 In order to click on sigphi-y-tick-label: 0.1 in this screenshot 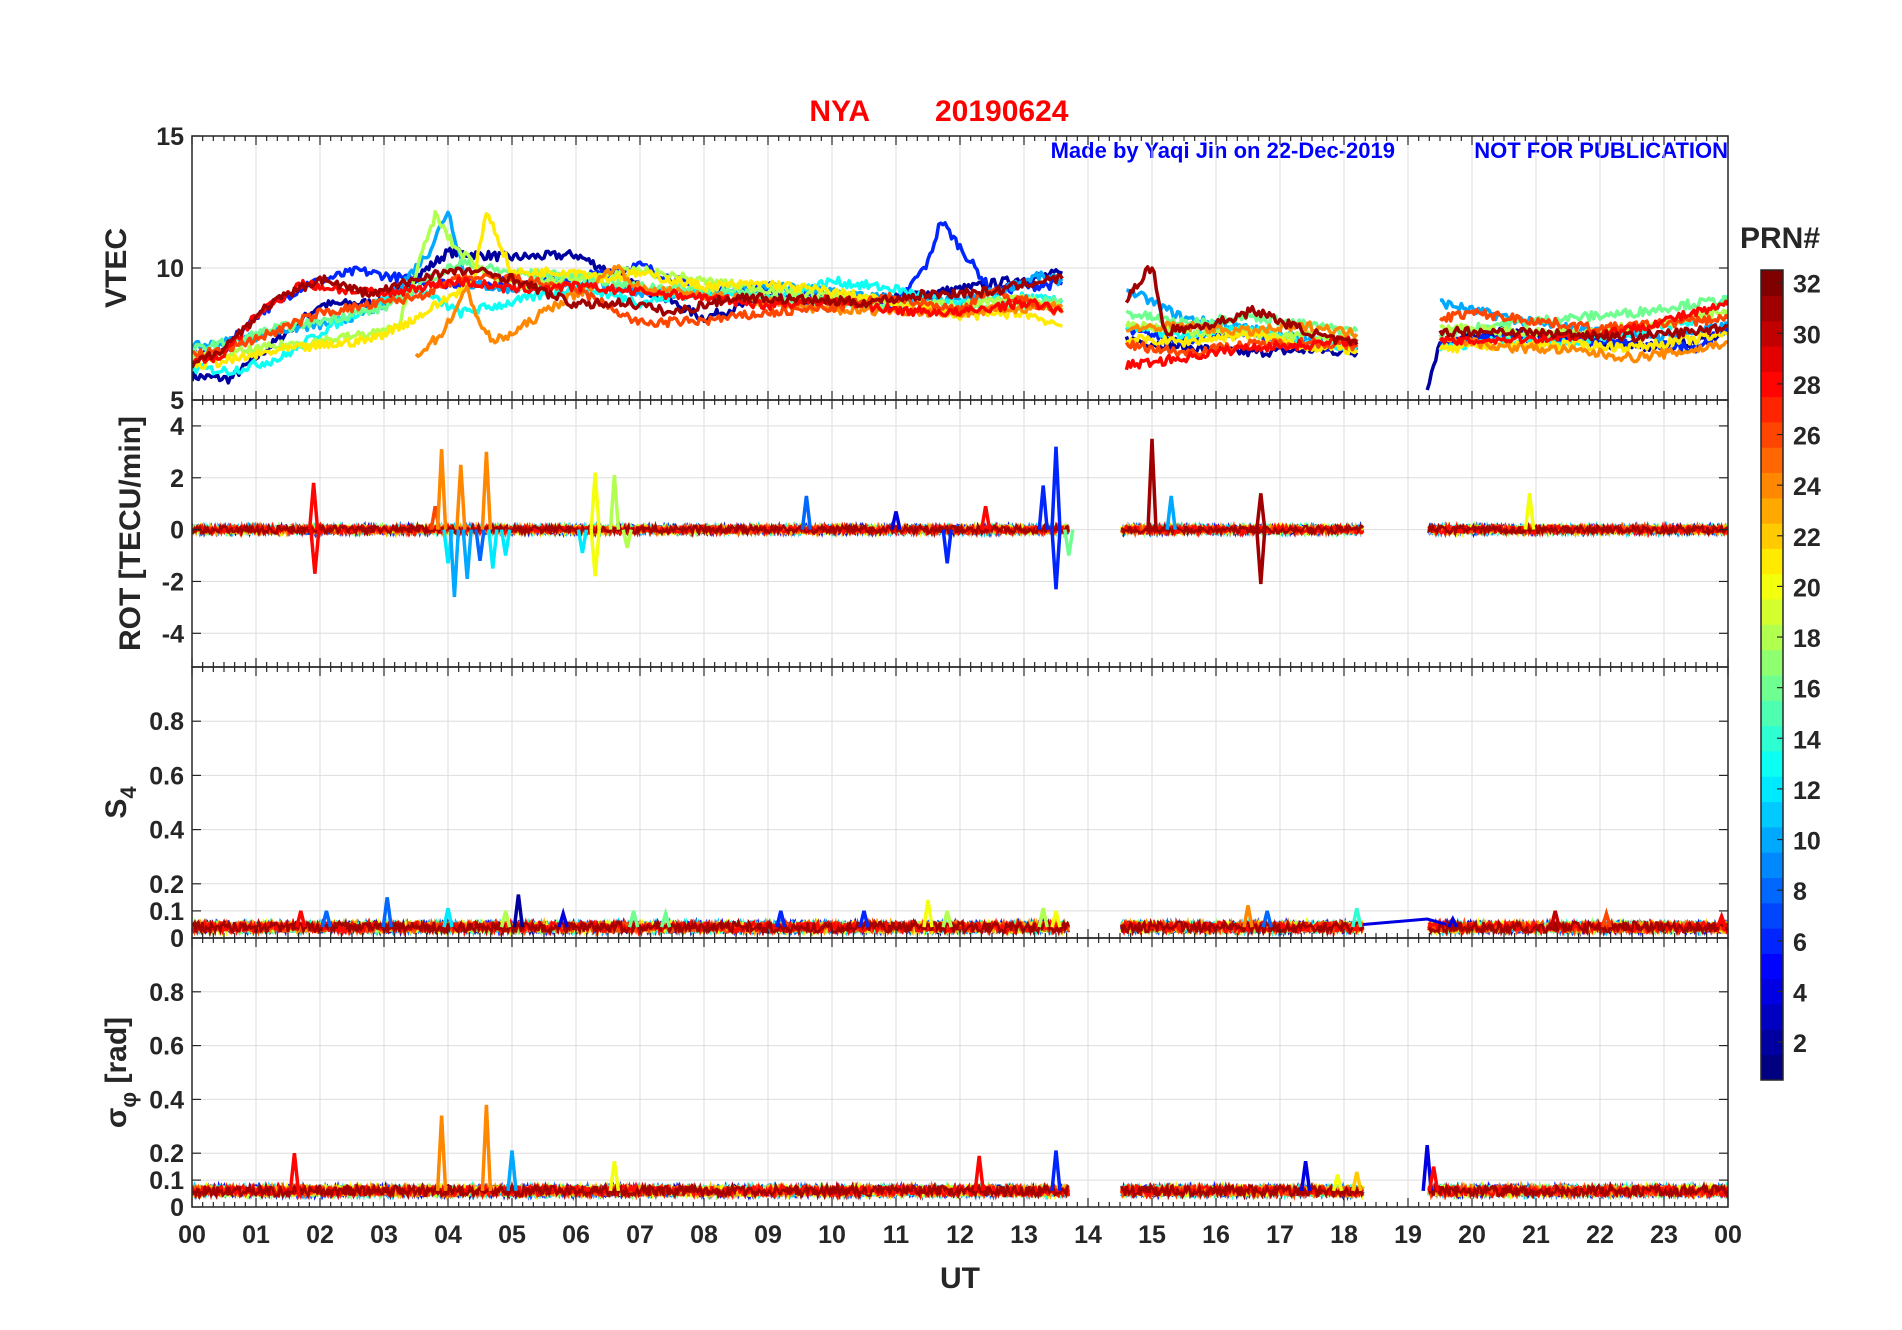, I will do `click(166, 1181)`.